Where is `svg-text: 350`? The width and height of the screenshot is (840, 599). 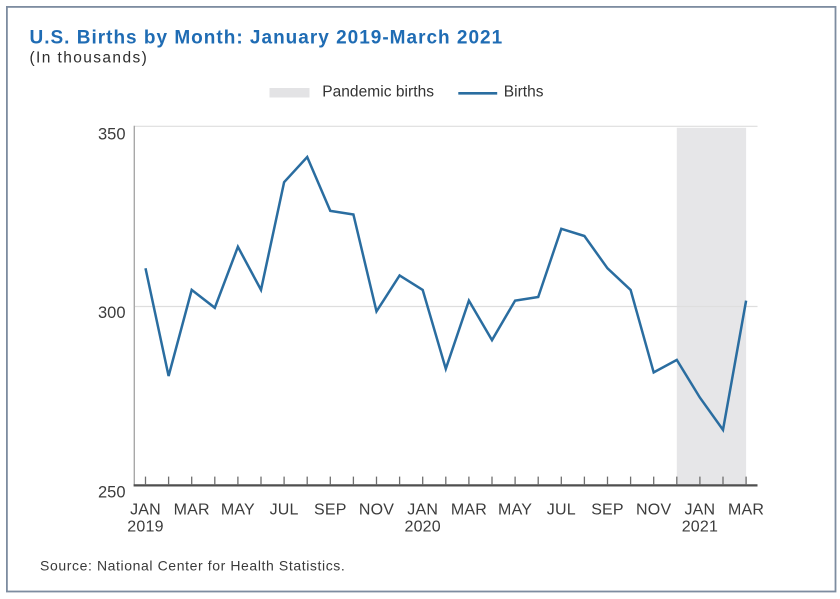 svg-text: 350 is located at coordinates (112, 135).